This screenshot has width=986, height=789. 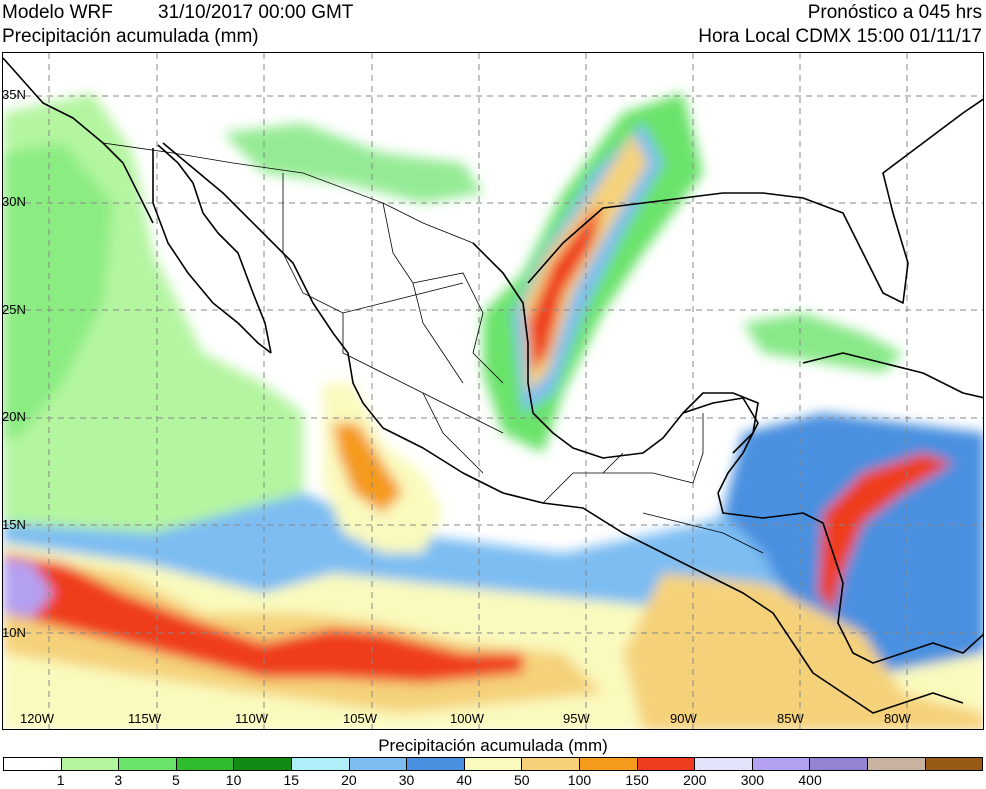 I want to click on colorbar-label: 15, so click(x=291, y=780).